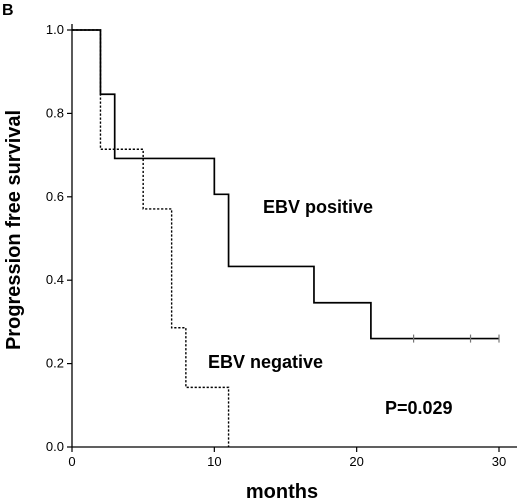 This screenshot has height=503, width=520. I want to click on x-axis-title: months, so click(282, 492).